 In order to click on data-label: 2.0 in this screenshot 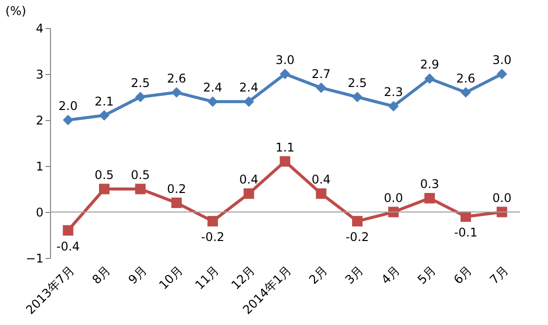, I will do `click(68, 106)`.